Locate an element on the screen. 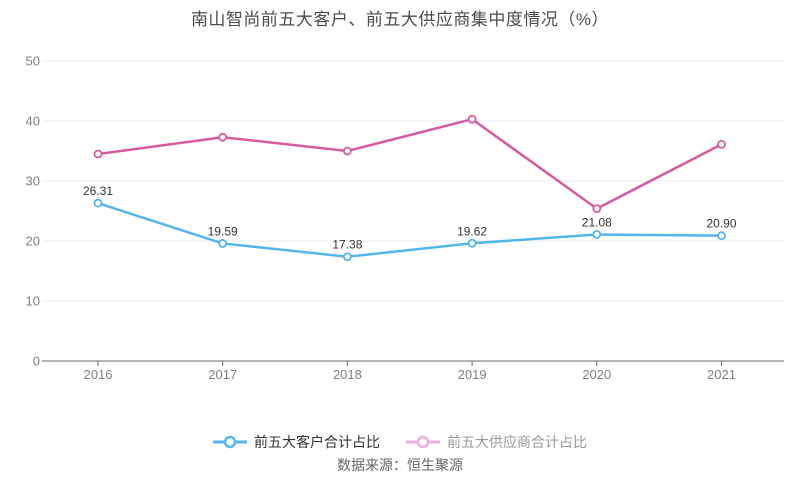  svg-text: 40 is located at coordinates (33, 121).